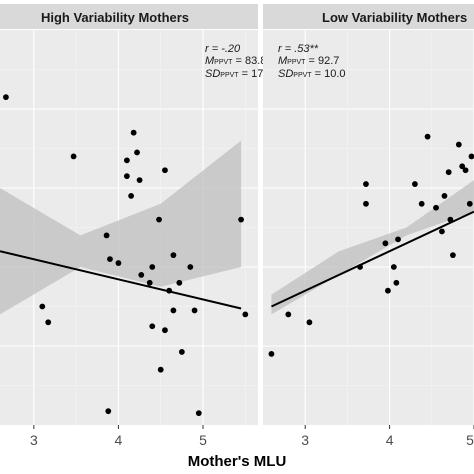 This screenshot has height=474, width=474. I want to click on stat-mean: MPPVT = 83.8, so click(235, 61).